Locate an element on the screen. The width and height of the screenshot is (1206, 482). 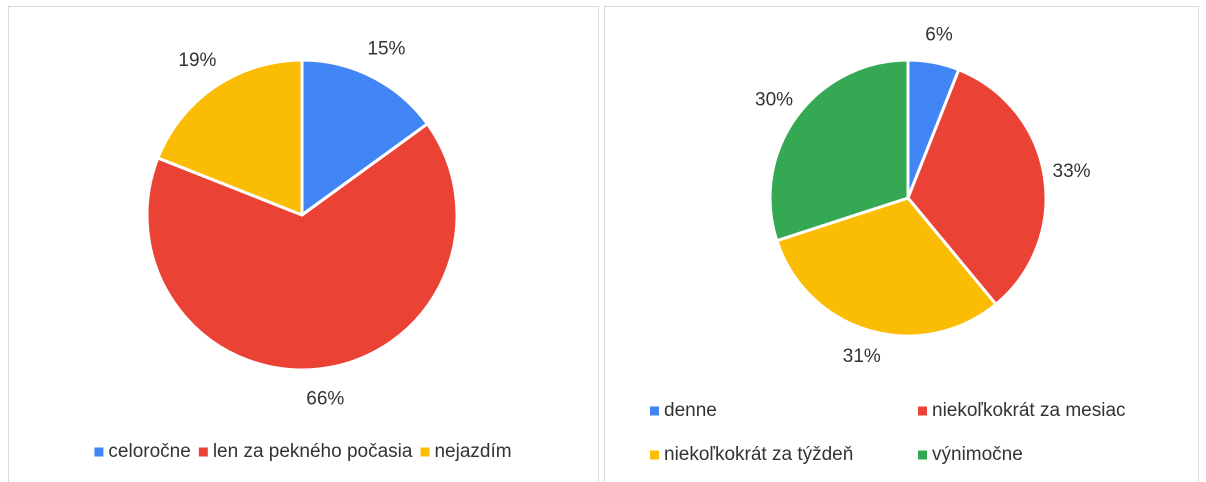
data-label: 19% is located at coordinates (197, 60).